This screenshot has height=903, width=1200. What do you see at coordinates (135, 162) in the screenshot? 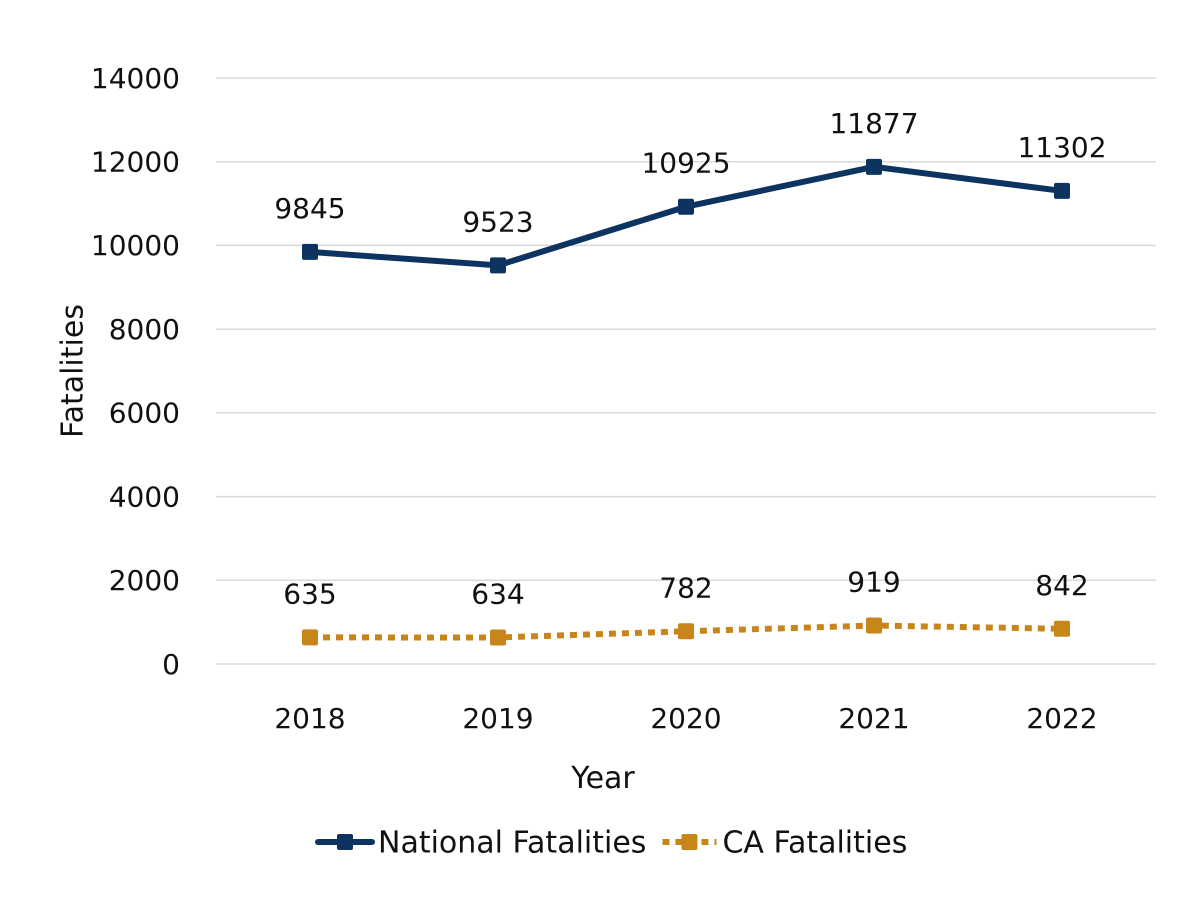
I see `y-tick-label: 12000` at bounding box center [135, 162].